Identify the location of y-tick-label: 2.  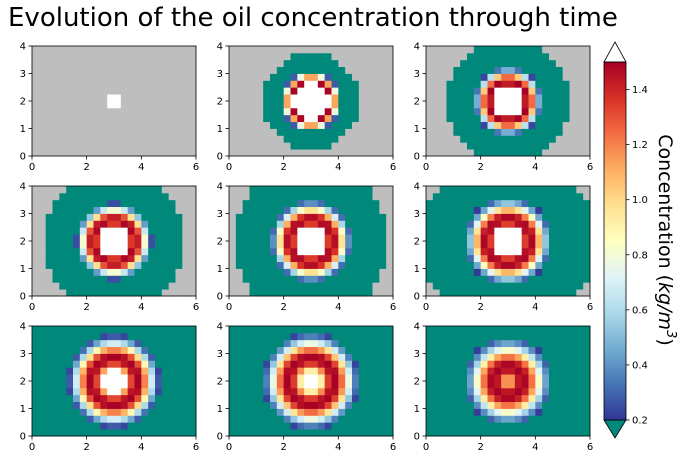
(220, 382).